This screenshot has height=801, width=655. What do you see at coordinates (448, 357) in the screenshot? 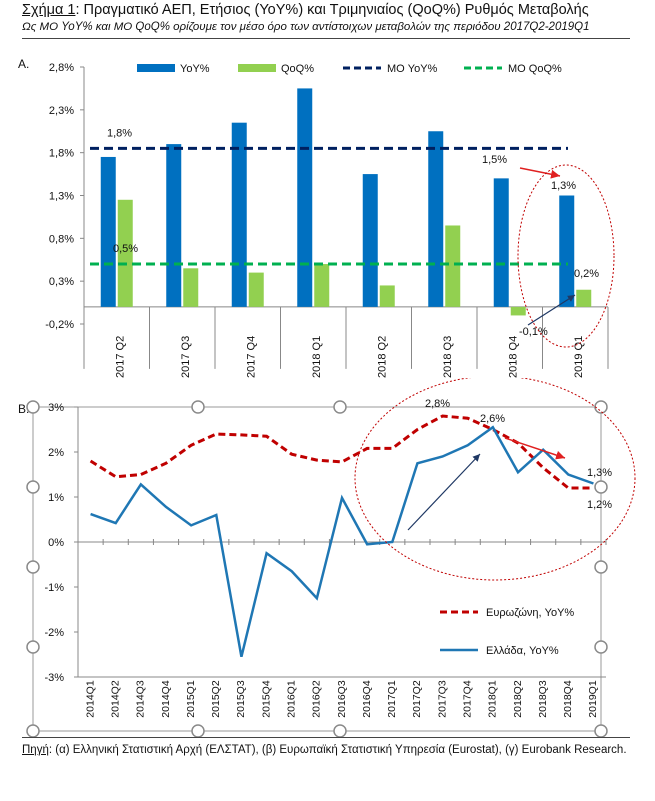
I see `x-tick-label: 2018 Q3` at bounding box center [448, 357].